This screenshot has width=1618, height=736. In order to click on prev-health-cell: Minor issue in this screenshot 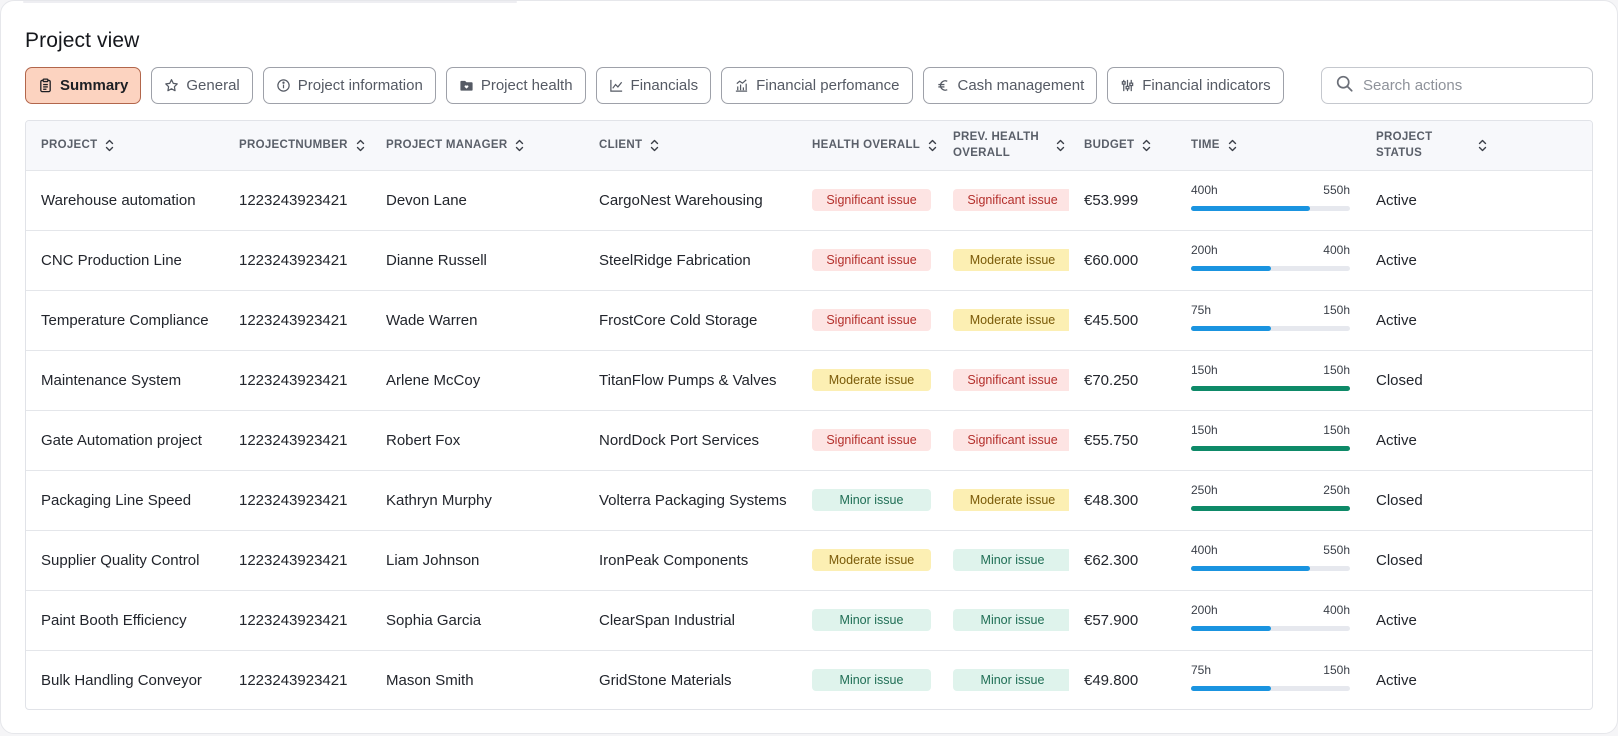, I will do `click(1003, 560)`.